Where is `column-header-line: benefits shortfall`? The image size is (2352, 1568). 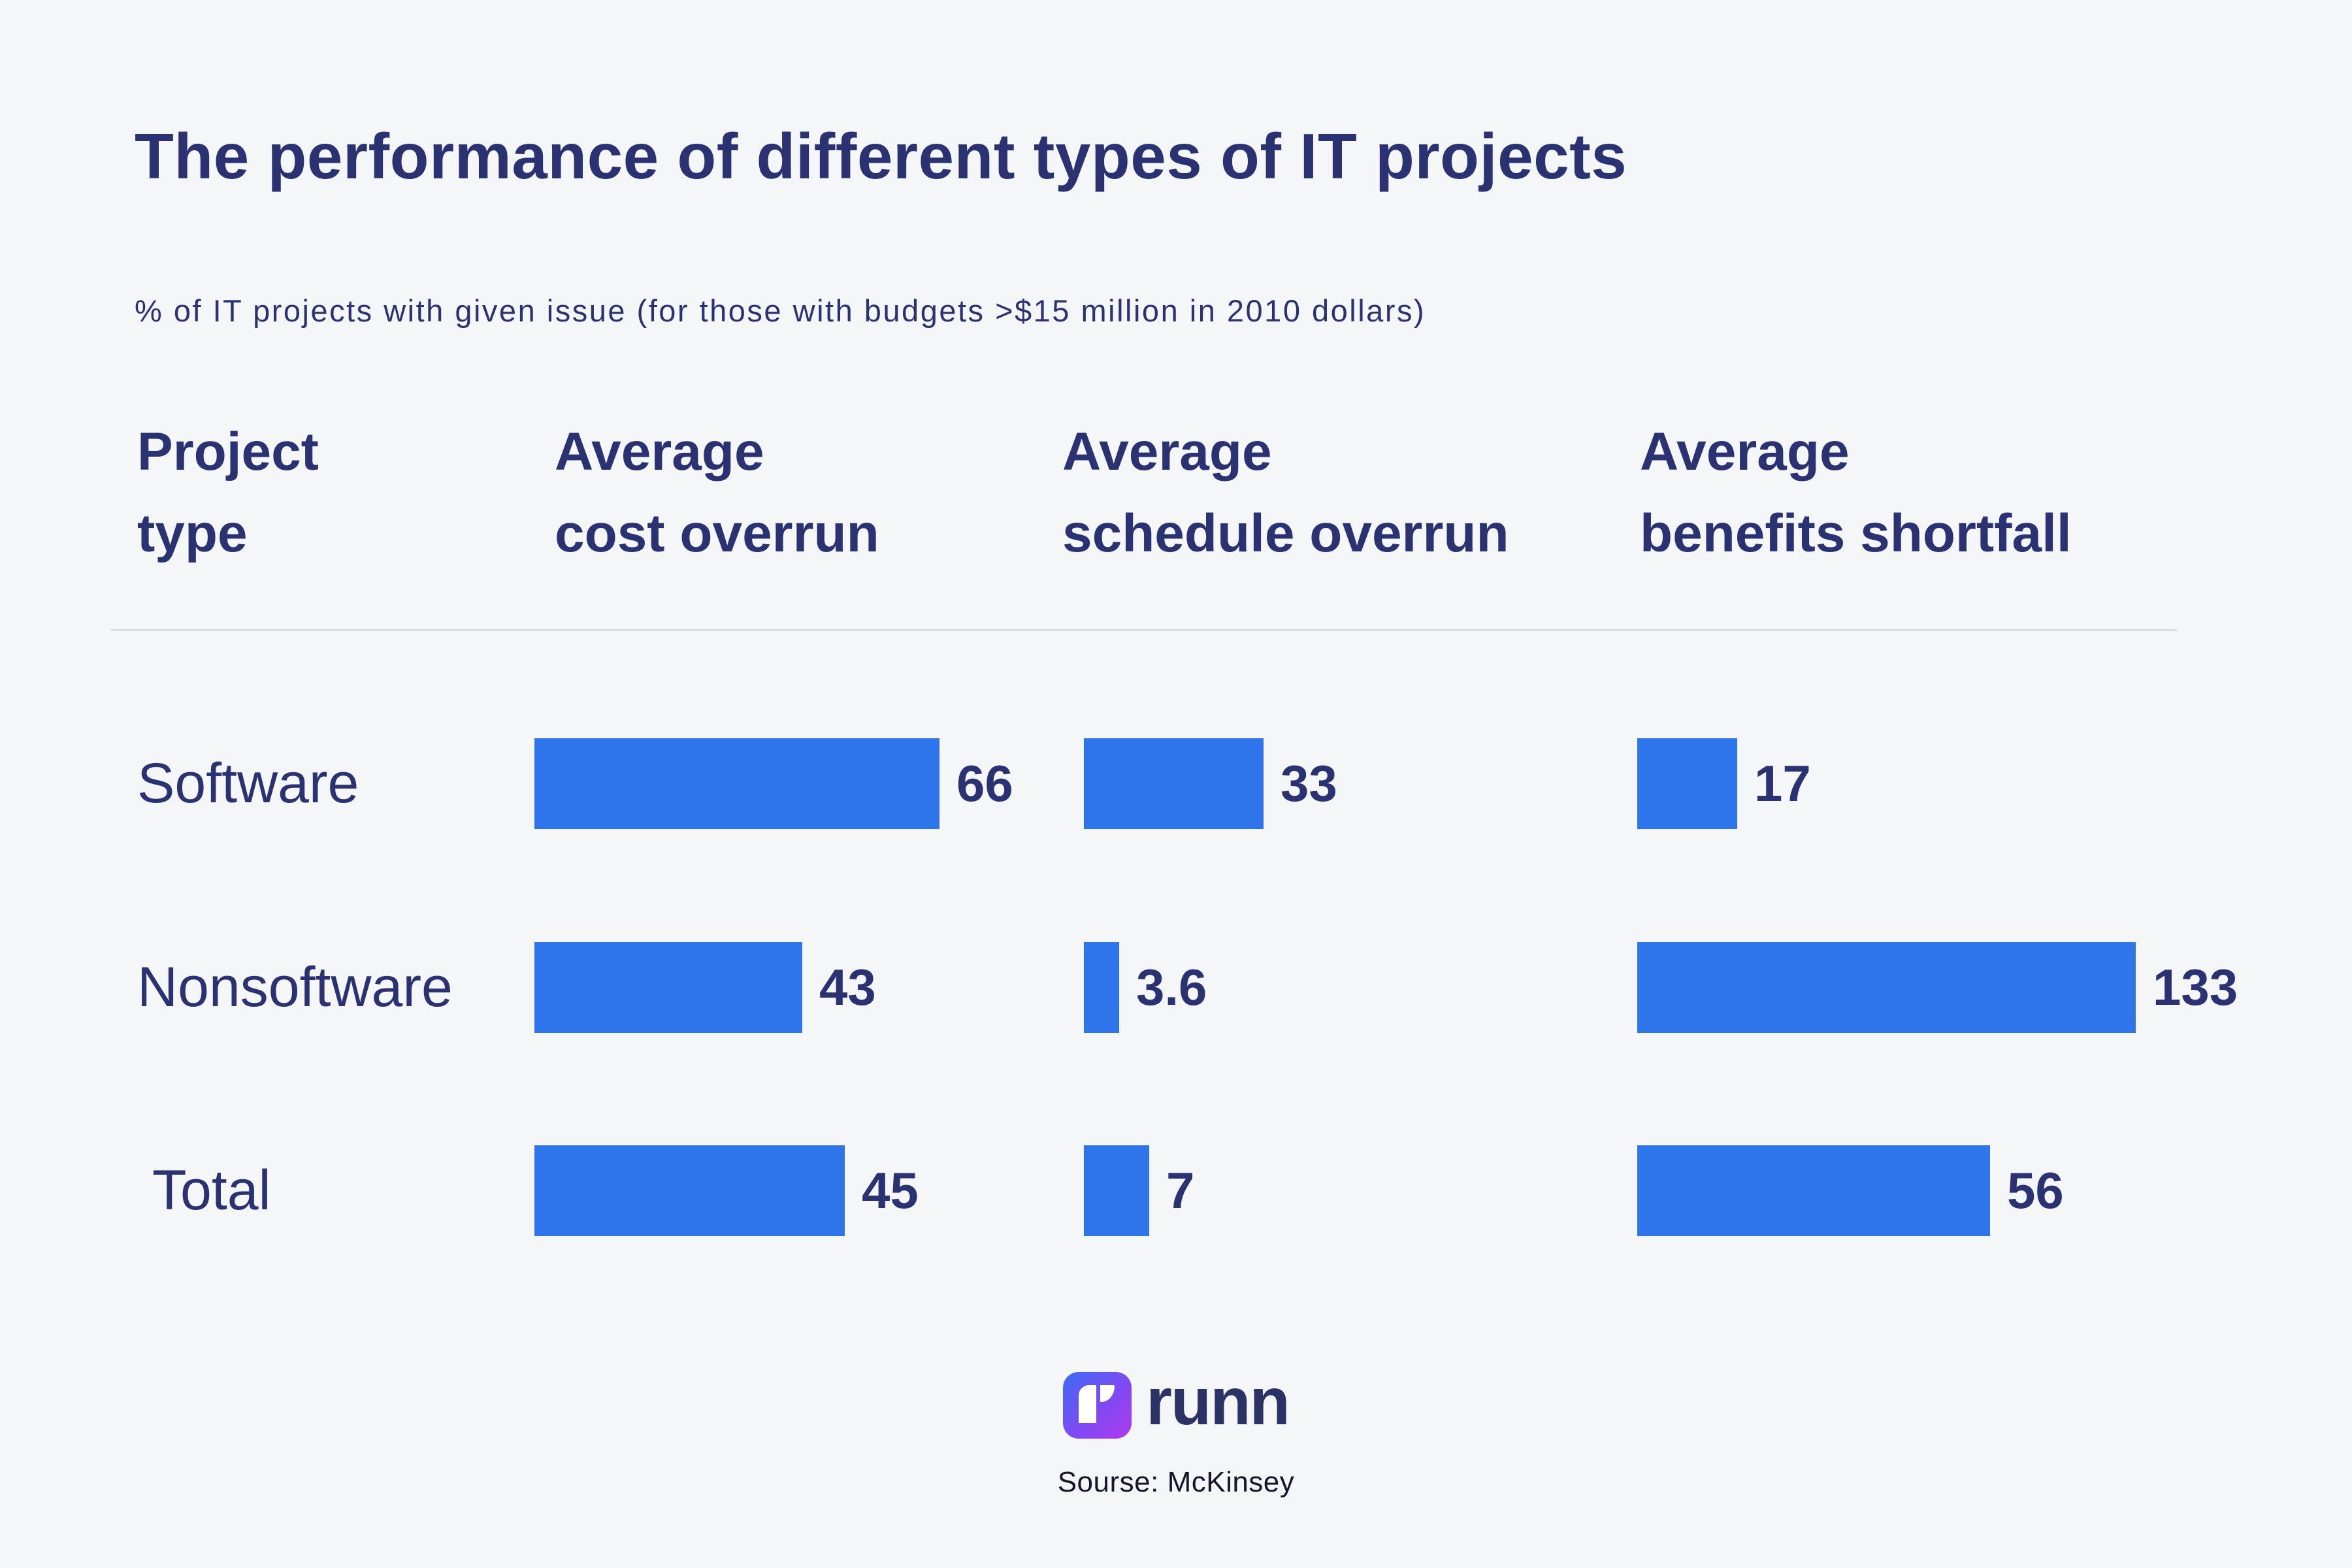
column-header-line: benefits shortfall is located at coordinates (1856, 533).